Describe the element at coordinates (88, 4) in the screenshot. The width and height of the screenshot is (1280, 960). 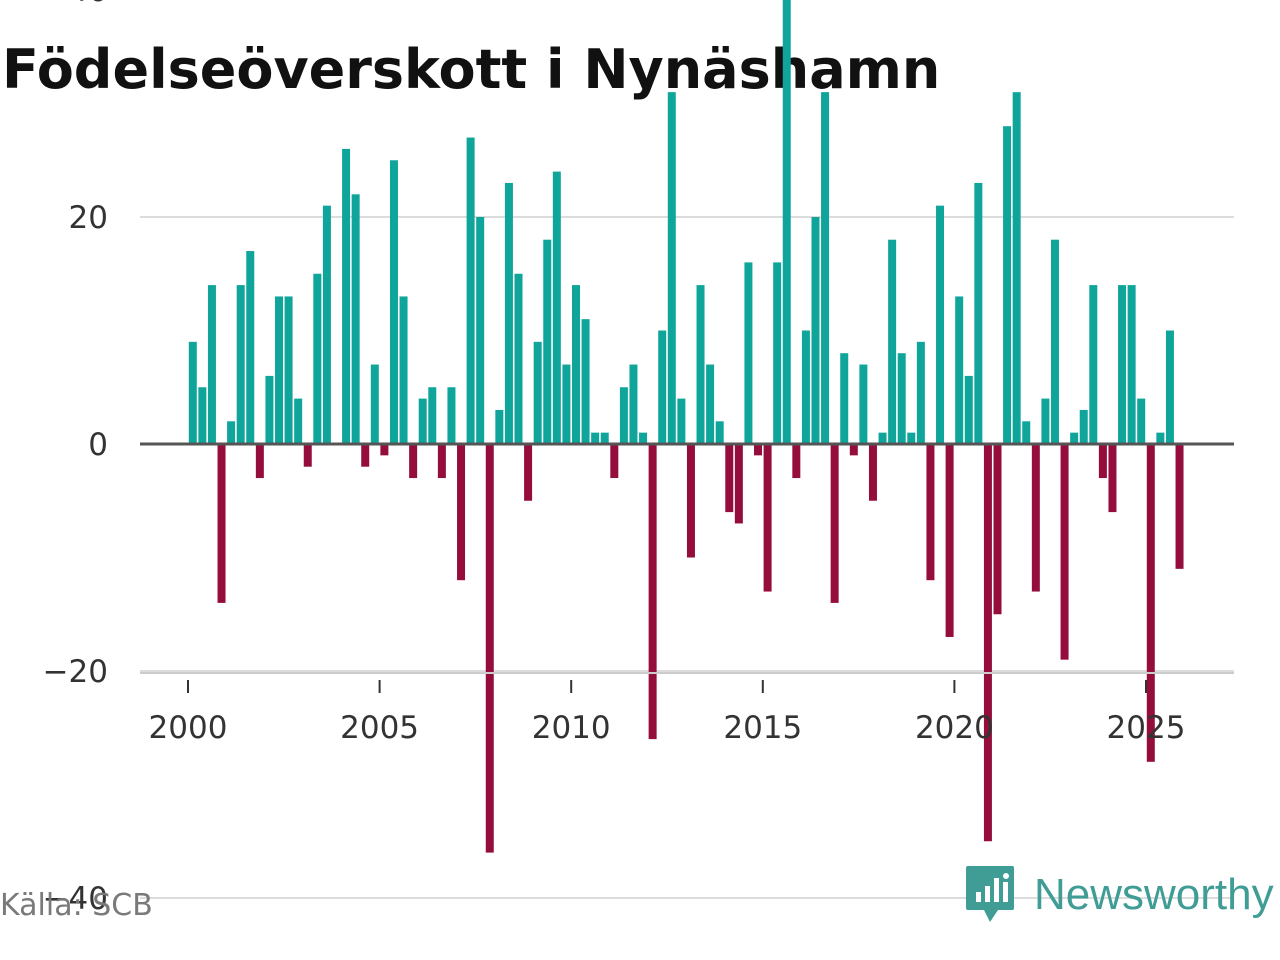
I see `y-tick-label: 40` at that location.